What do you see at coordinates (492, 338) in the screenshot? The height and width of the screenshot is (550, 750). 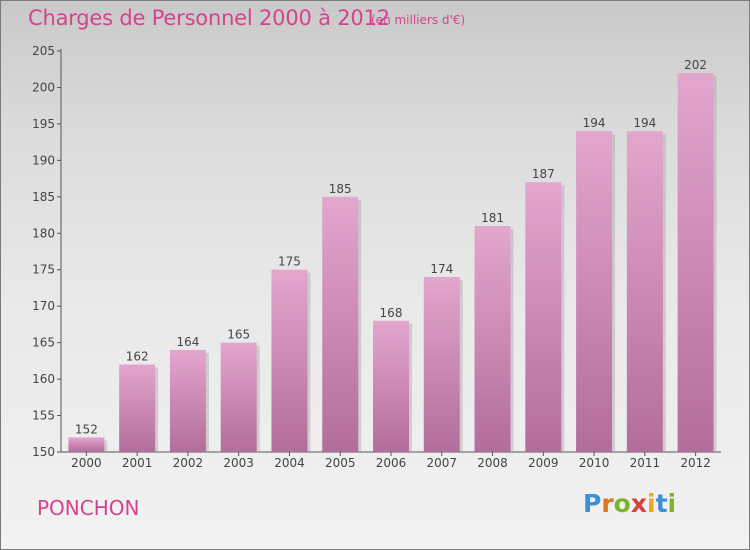 I see `bar-2008` at bounding box center [492, 338].